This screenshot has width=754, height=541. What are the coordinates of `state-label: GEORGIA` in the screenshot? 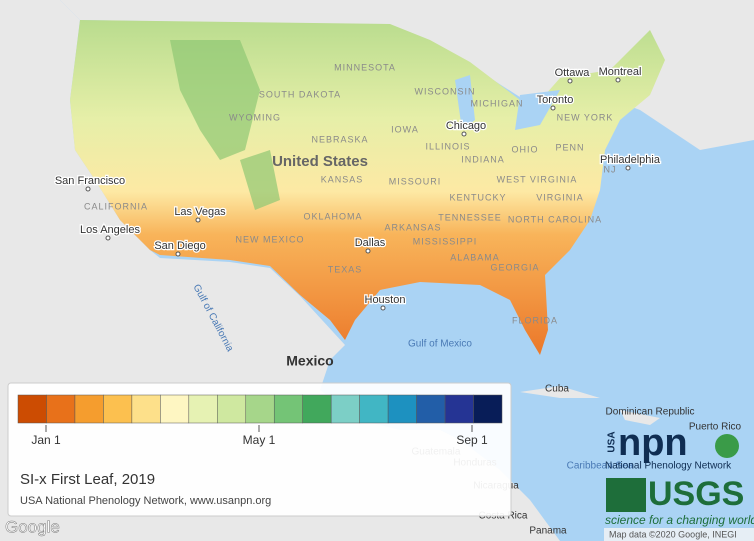 It's located at (514, 267).